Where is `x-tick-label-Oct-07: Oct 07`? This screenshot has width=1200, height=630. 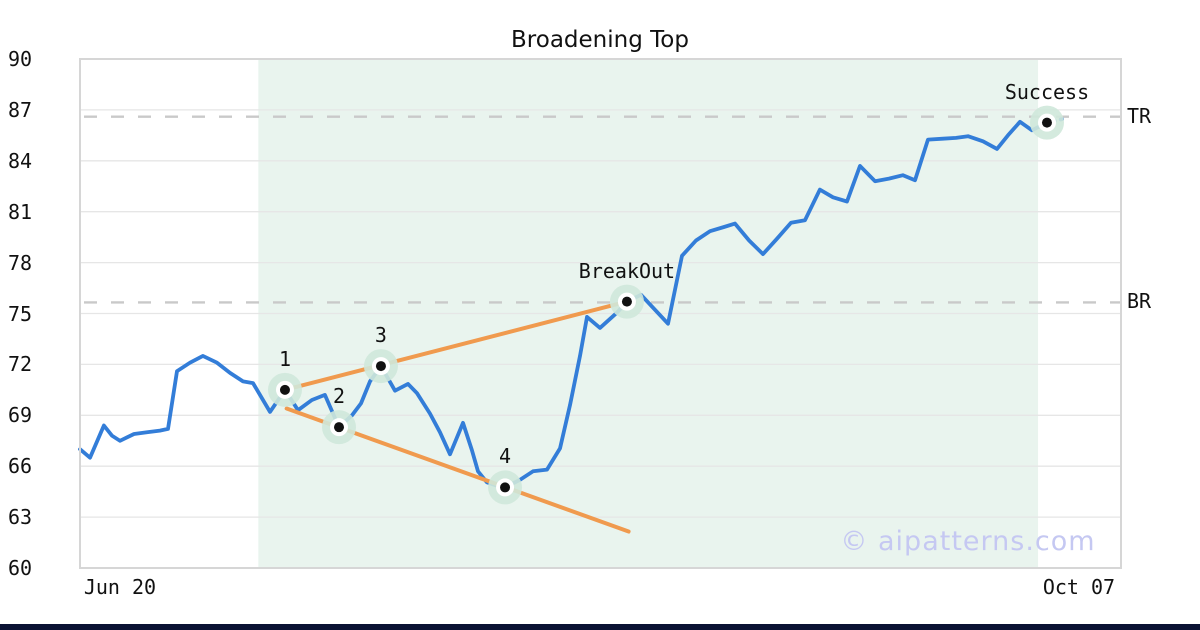
x-tick-label-Oct-07: Oct 07 is located at coordinates (1079, 587).